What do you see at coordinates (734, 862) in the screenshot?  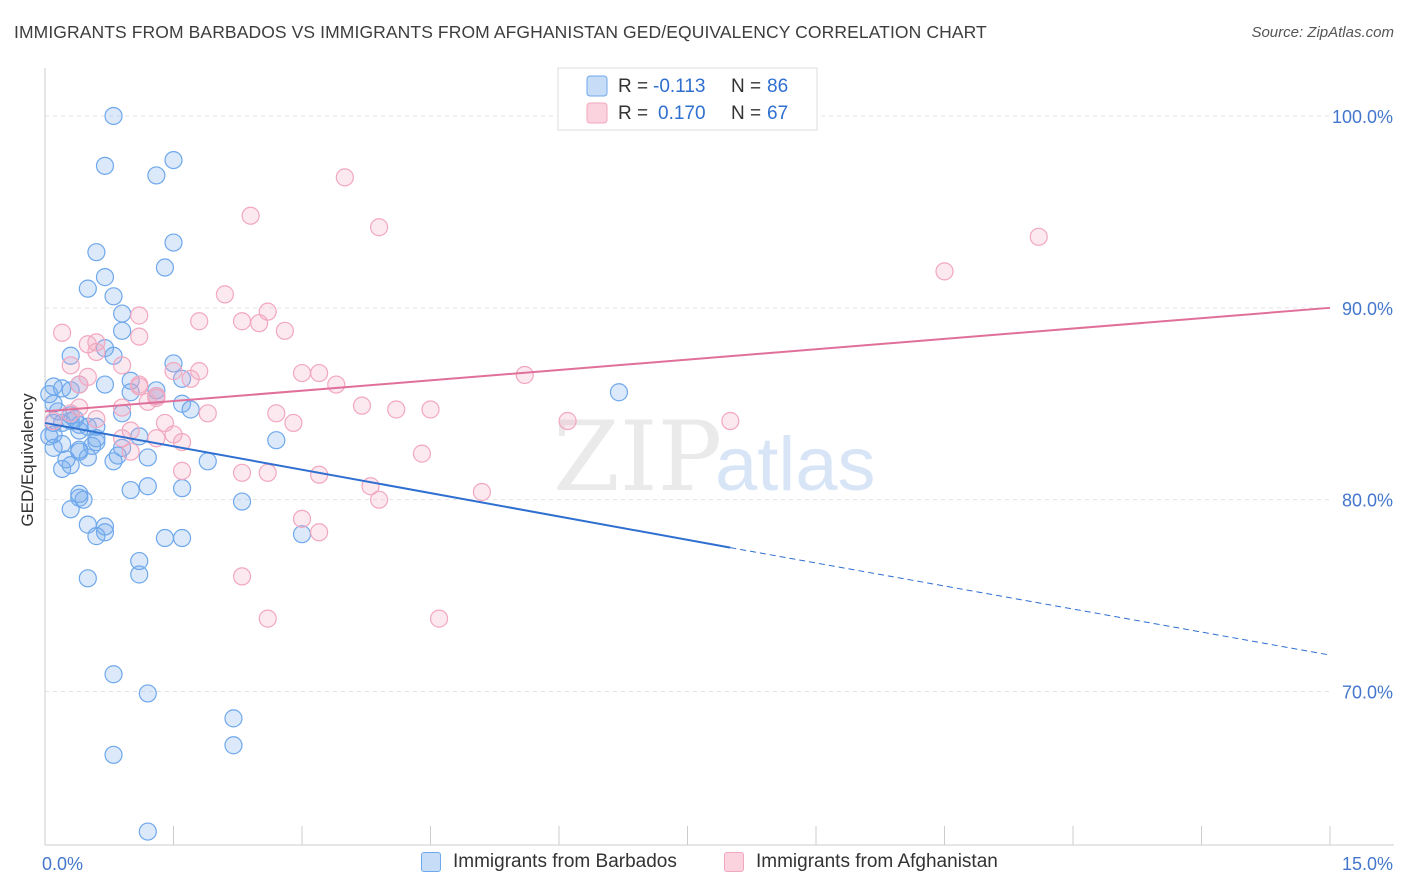 I see `legend-swatch-afghanistan` at bounding box center [734, 862].